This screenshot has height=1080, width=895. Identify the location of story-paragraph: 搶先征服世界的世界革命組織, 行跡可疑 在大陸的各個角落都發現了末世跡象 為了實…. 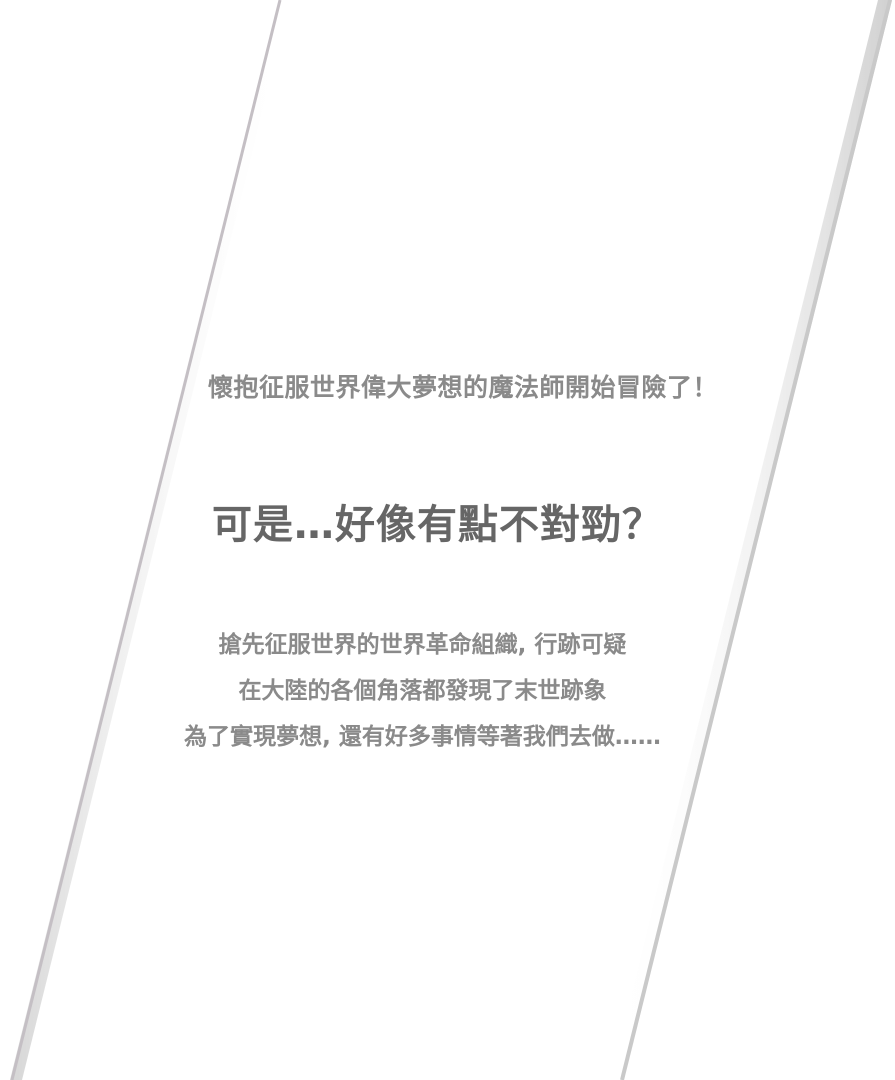
(422, 691).